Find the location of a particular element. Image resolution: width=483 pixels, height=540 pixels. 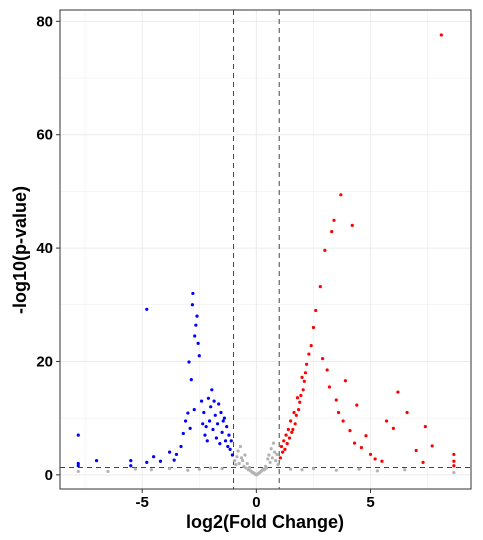

y-tick-label: 60 is located at coordinates (44, 135).